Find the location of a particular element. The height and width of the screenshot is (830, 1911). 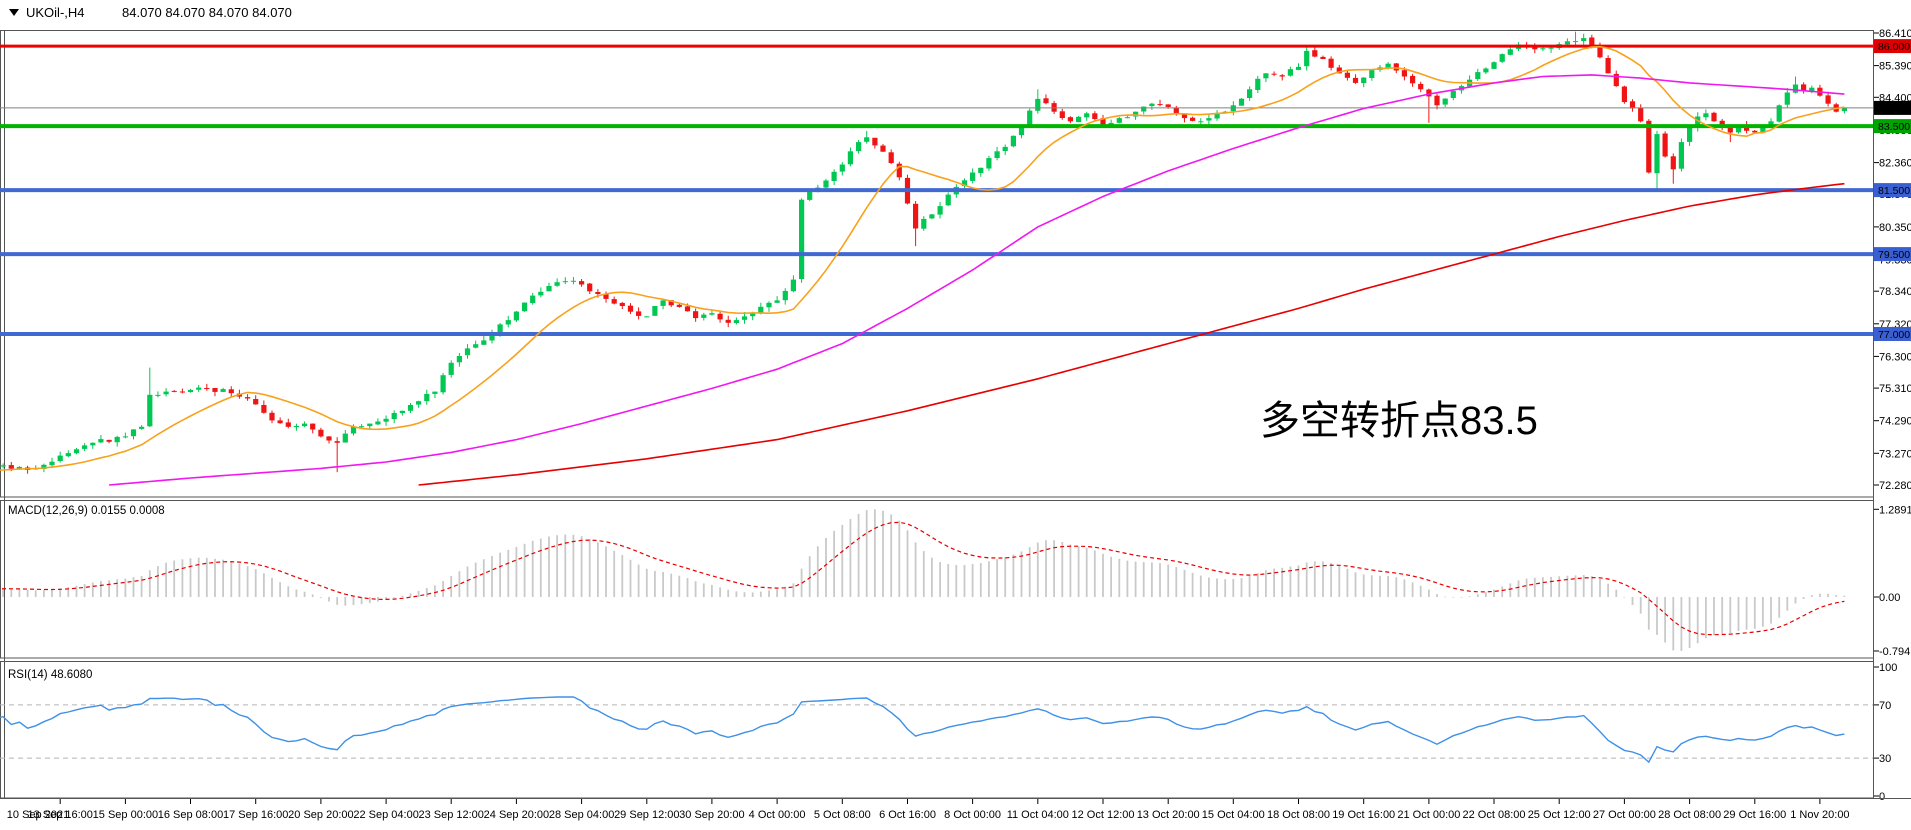

price-badge-label: 79.500 is located at coordinates (1894, 255).